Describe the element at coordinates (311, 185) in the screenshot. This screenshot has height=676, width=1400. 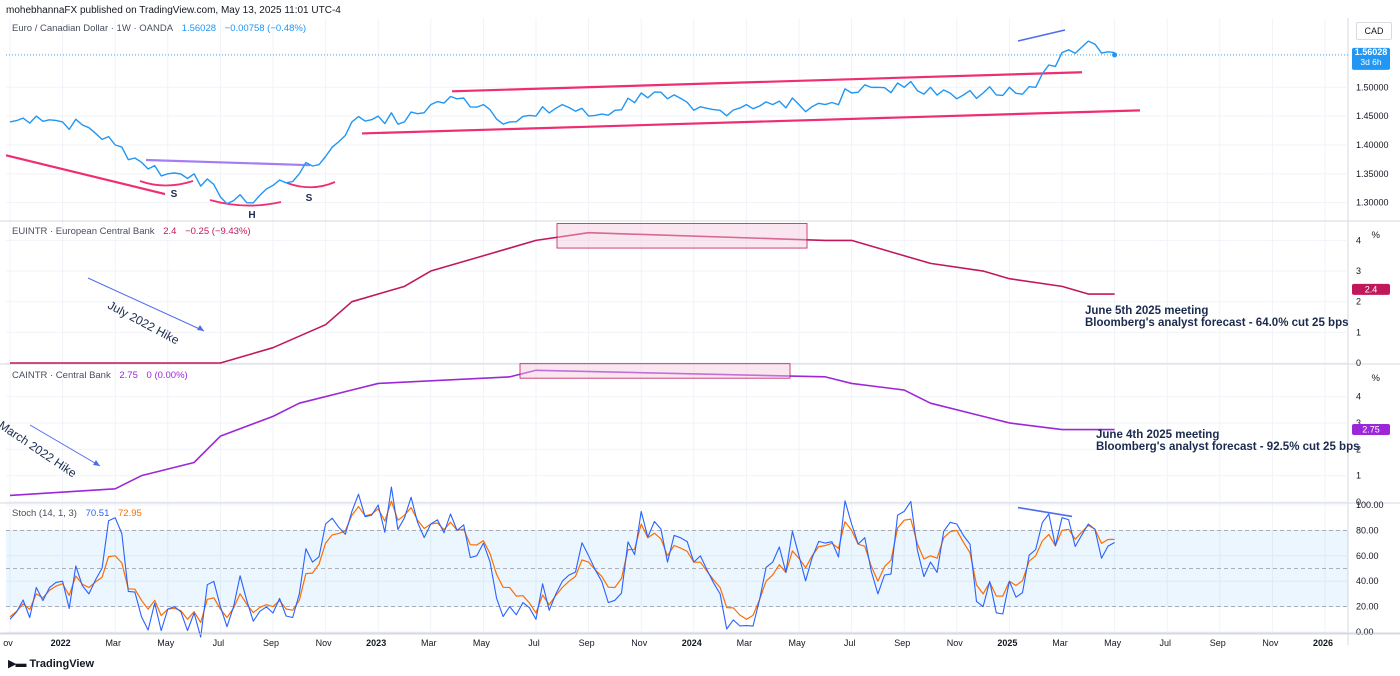
I see `shoulder-right-arc` at that location.